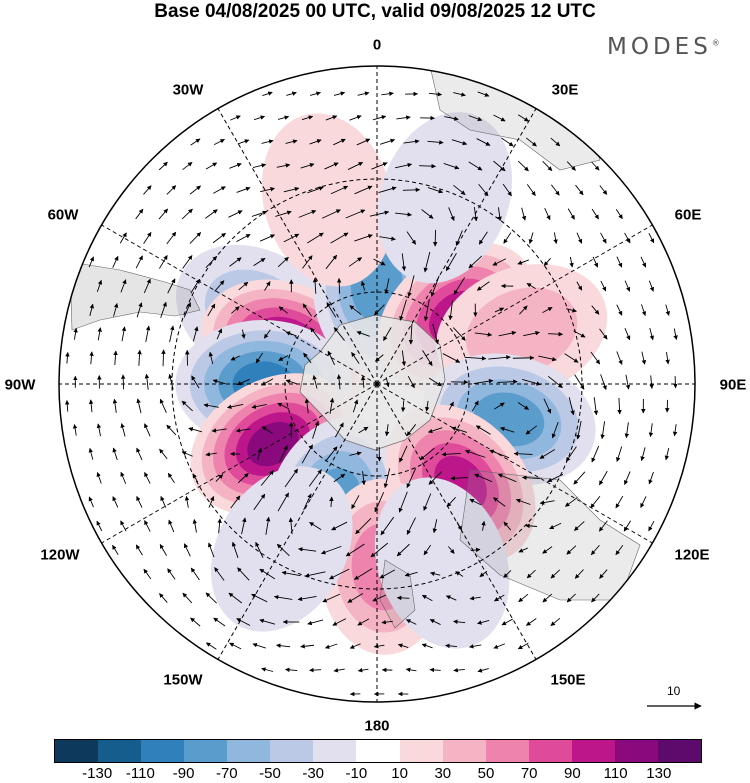 The width and height of the screenshot is (750, 783). Describe the element at coordinates (572, 773) in the screenshot. I see `colorbar-tick-label: 90` at that location.